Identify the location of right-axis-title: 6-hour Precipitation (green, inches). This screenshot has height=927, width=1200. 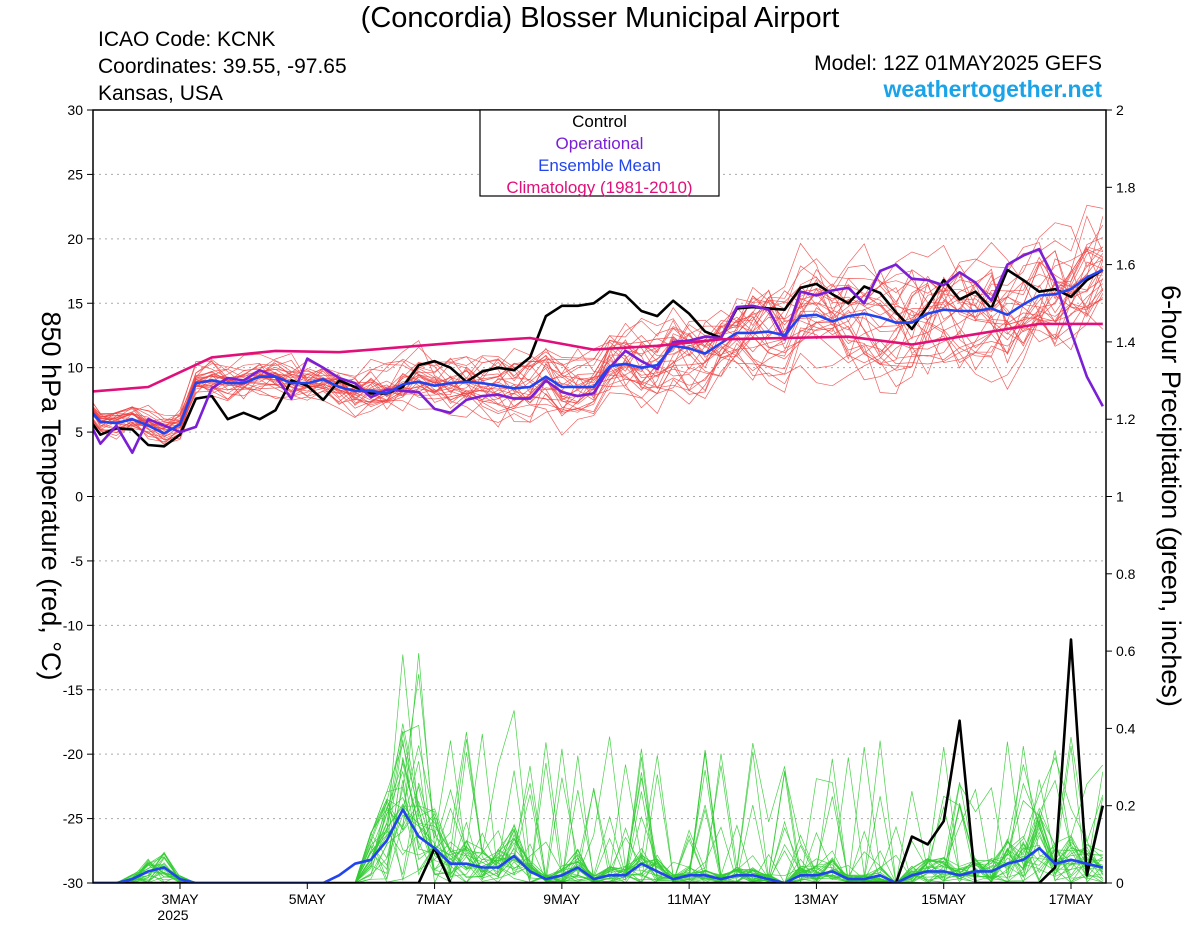
(1171, 496).